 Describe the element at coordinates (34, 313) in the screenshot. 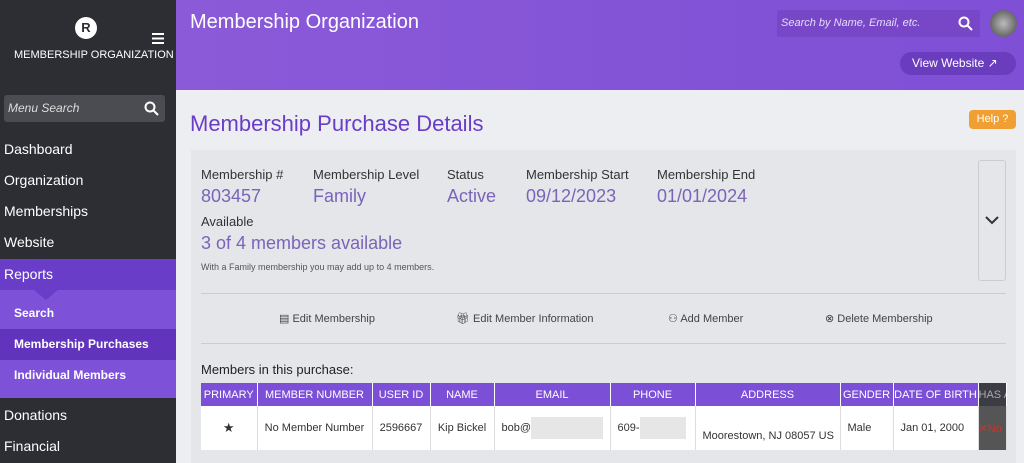

I see `submenu-item: Search` at that location.